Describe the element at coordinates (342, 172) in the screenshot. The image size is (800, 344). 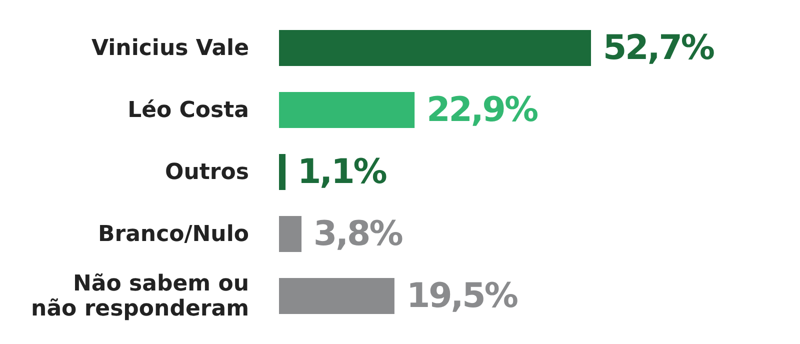
I see `data-label: 1,1%` at that location.